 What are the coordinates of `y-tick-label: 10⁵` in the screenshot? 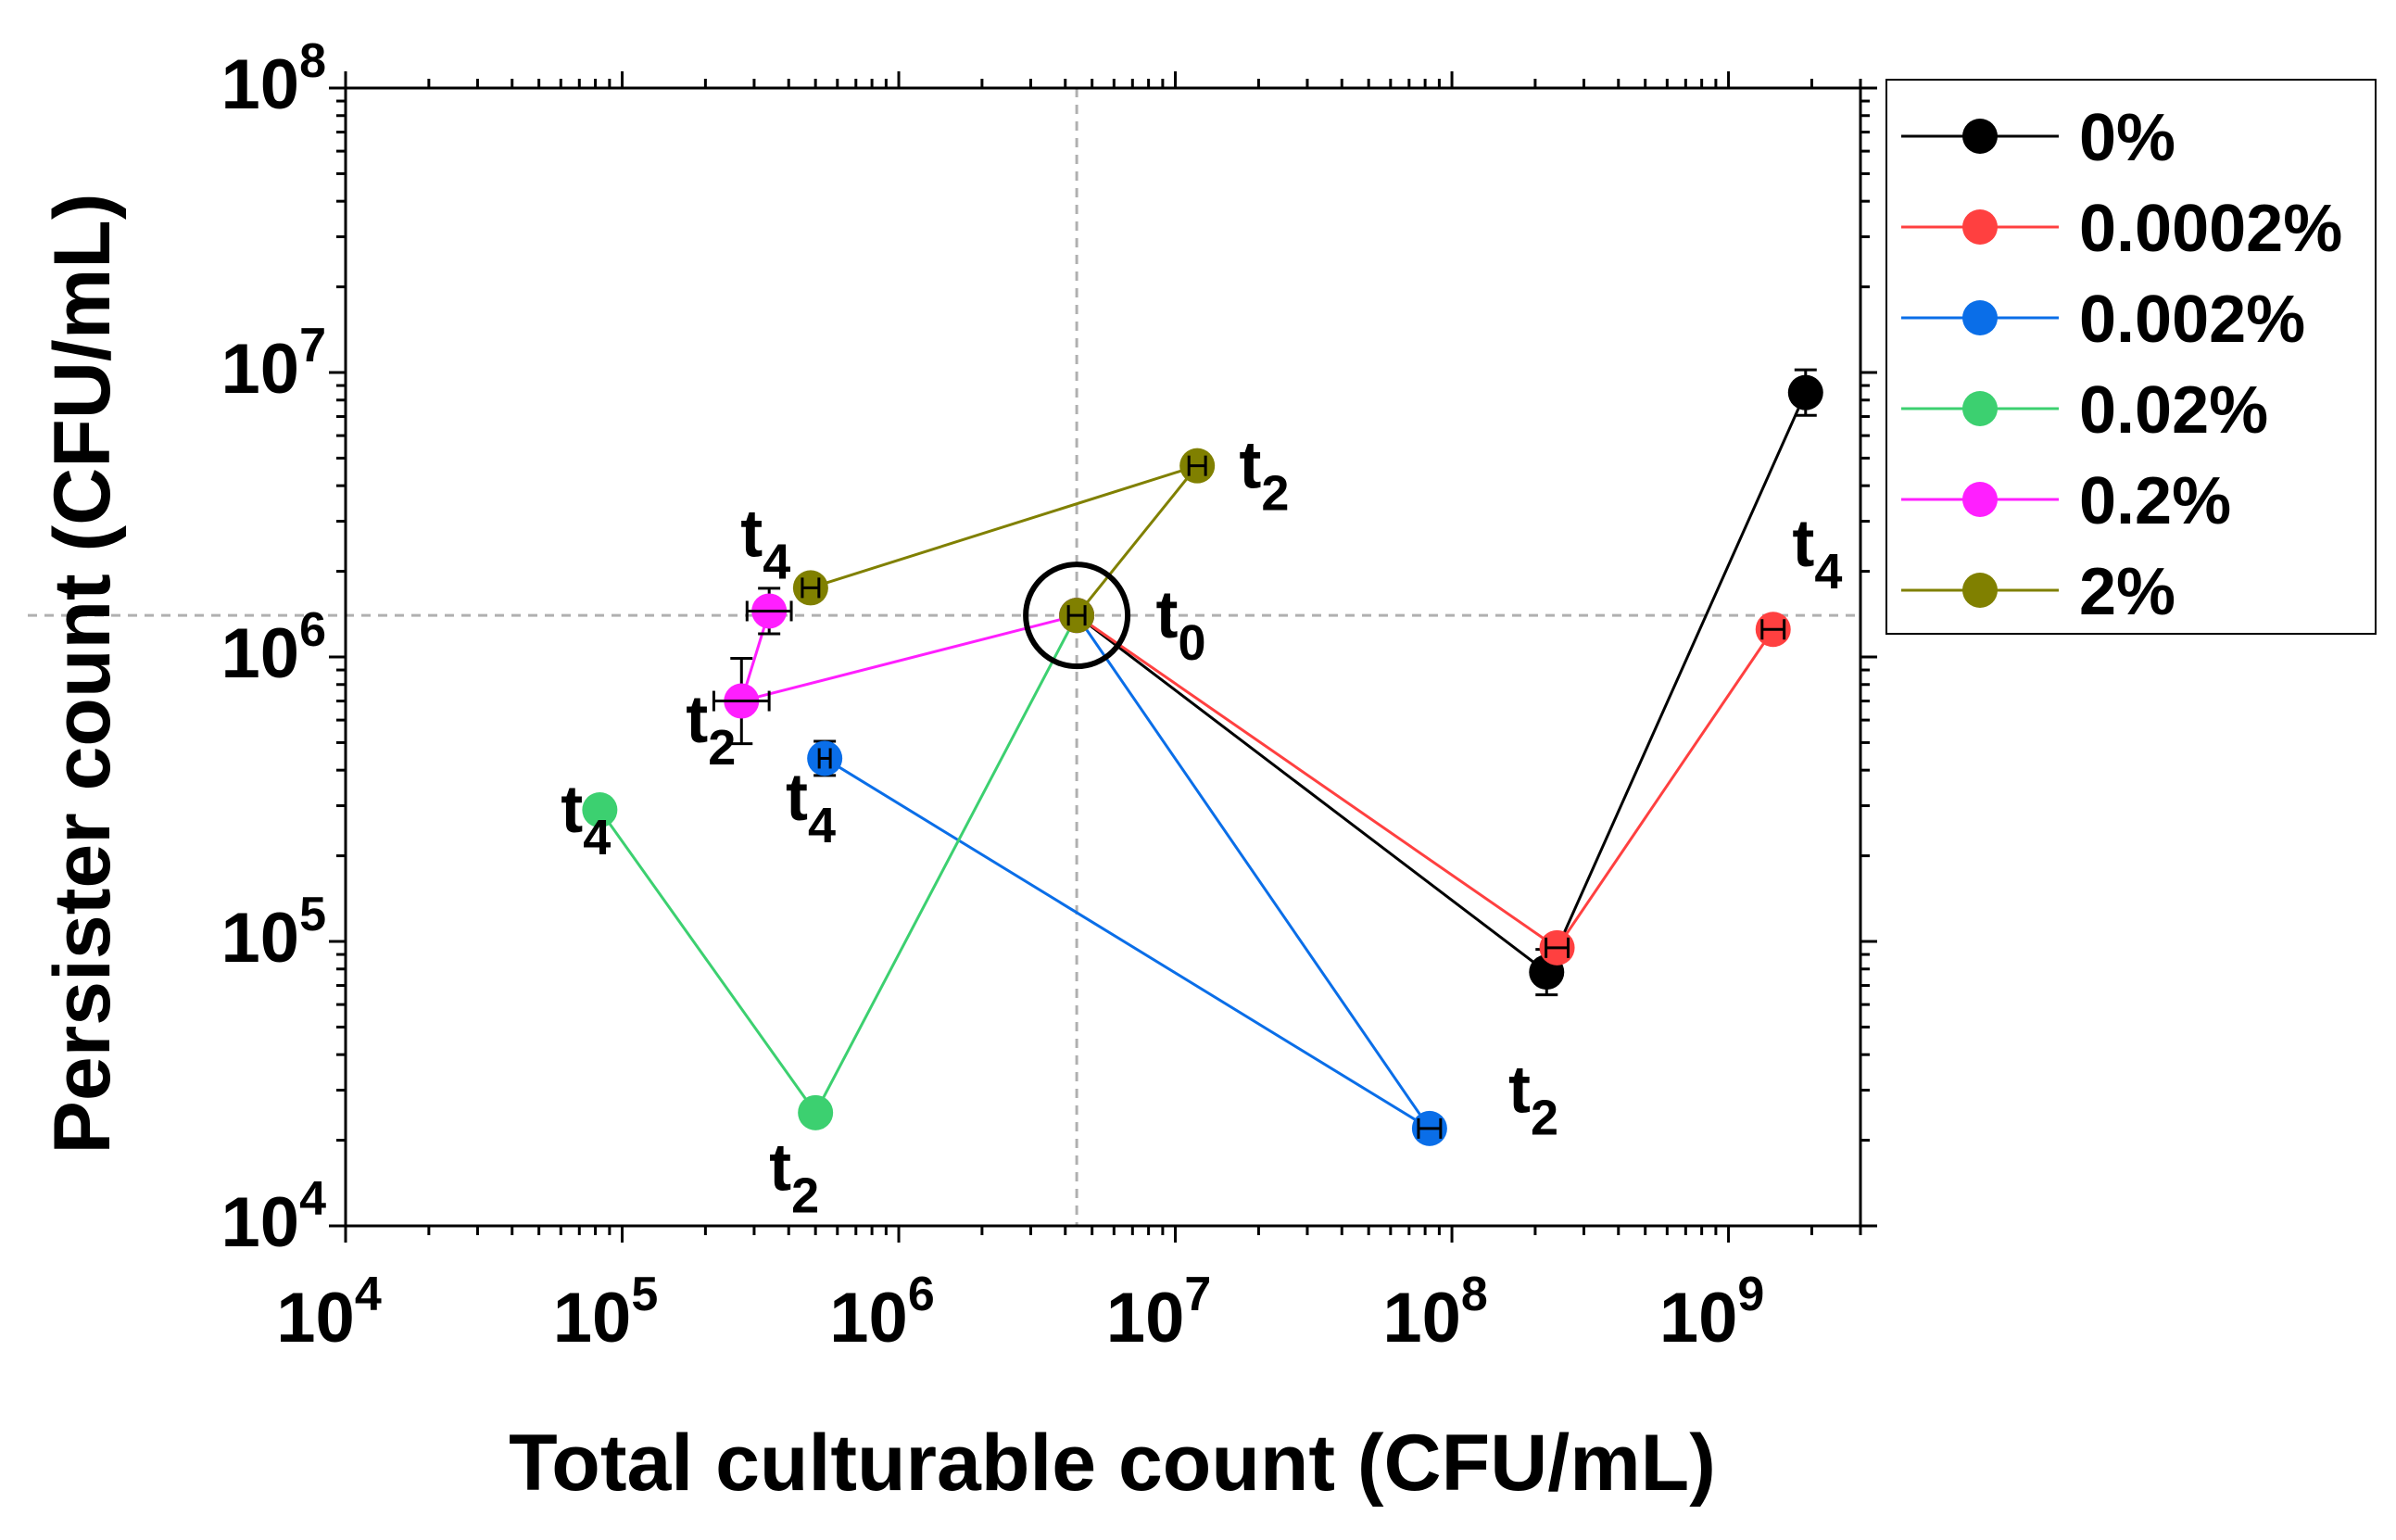 It's located at (273, 933).